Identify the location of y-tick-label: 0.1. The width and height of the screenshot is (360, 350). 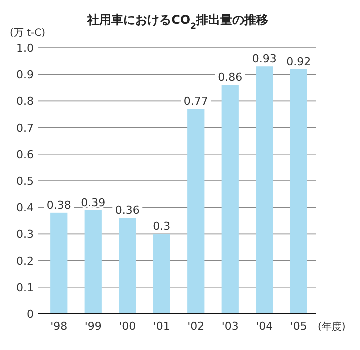
(25, 287).